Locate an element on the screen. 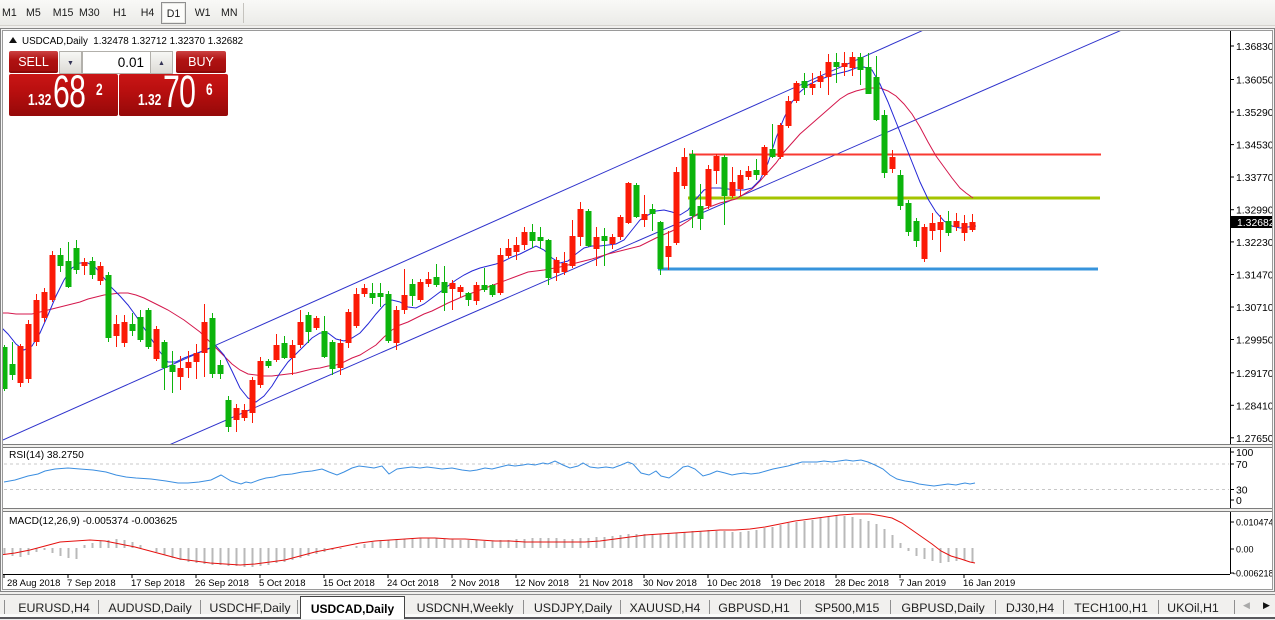  svg-text: 30 Nov 2018 is located at coordinates (670, 583).